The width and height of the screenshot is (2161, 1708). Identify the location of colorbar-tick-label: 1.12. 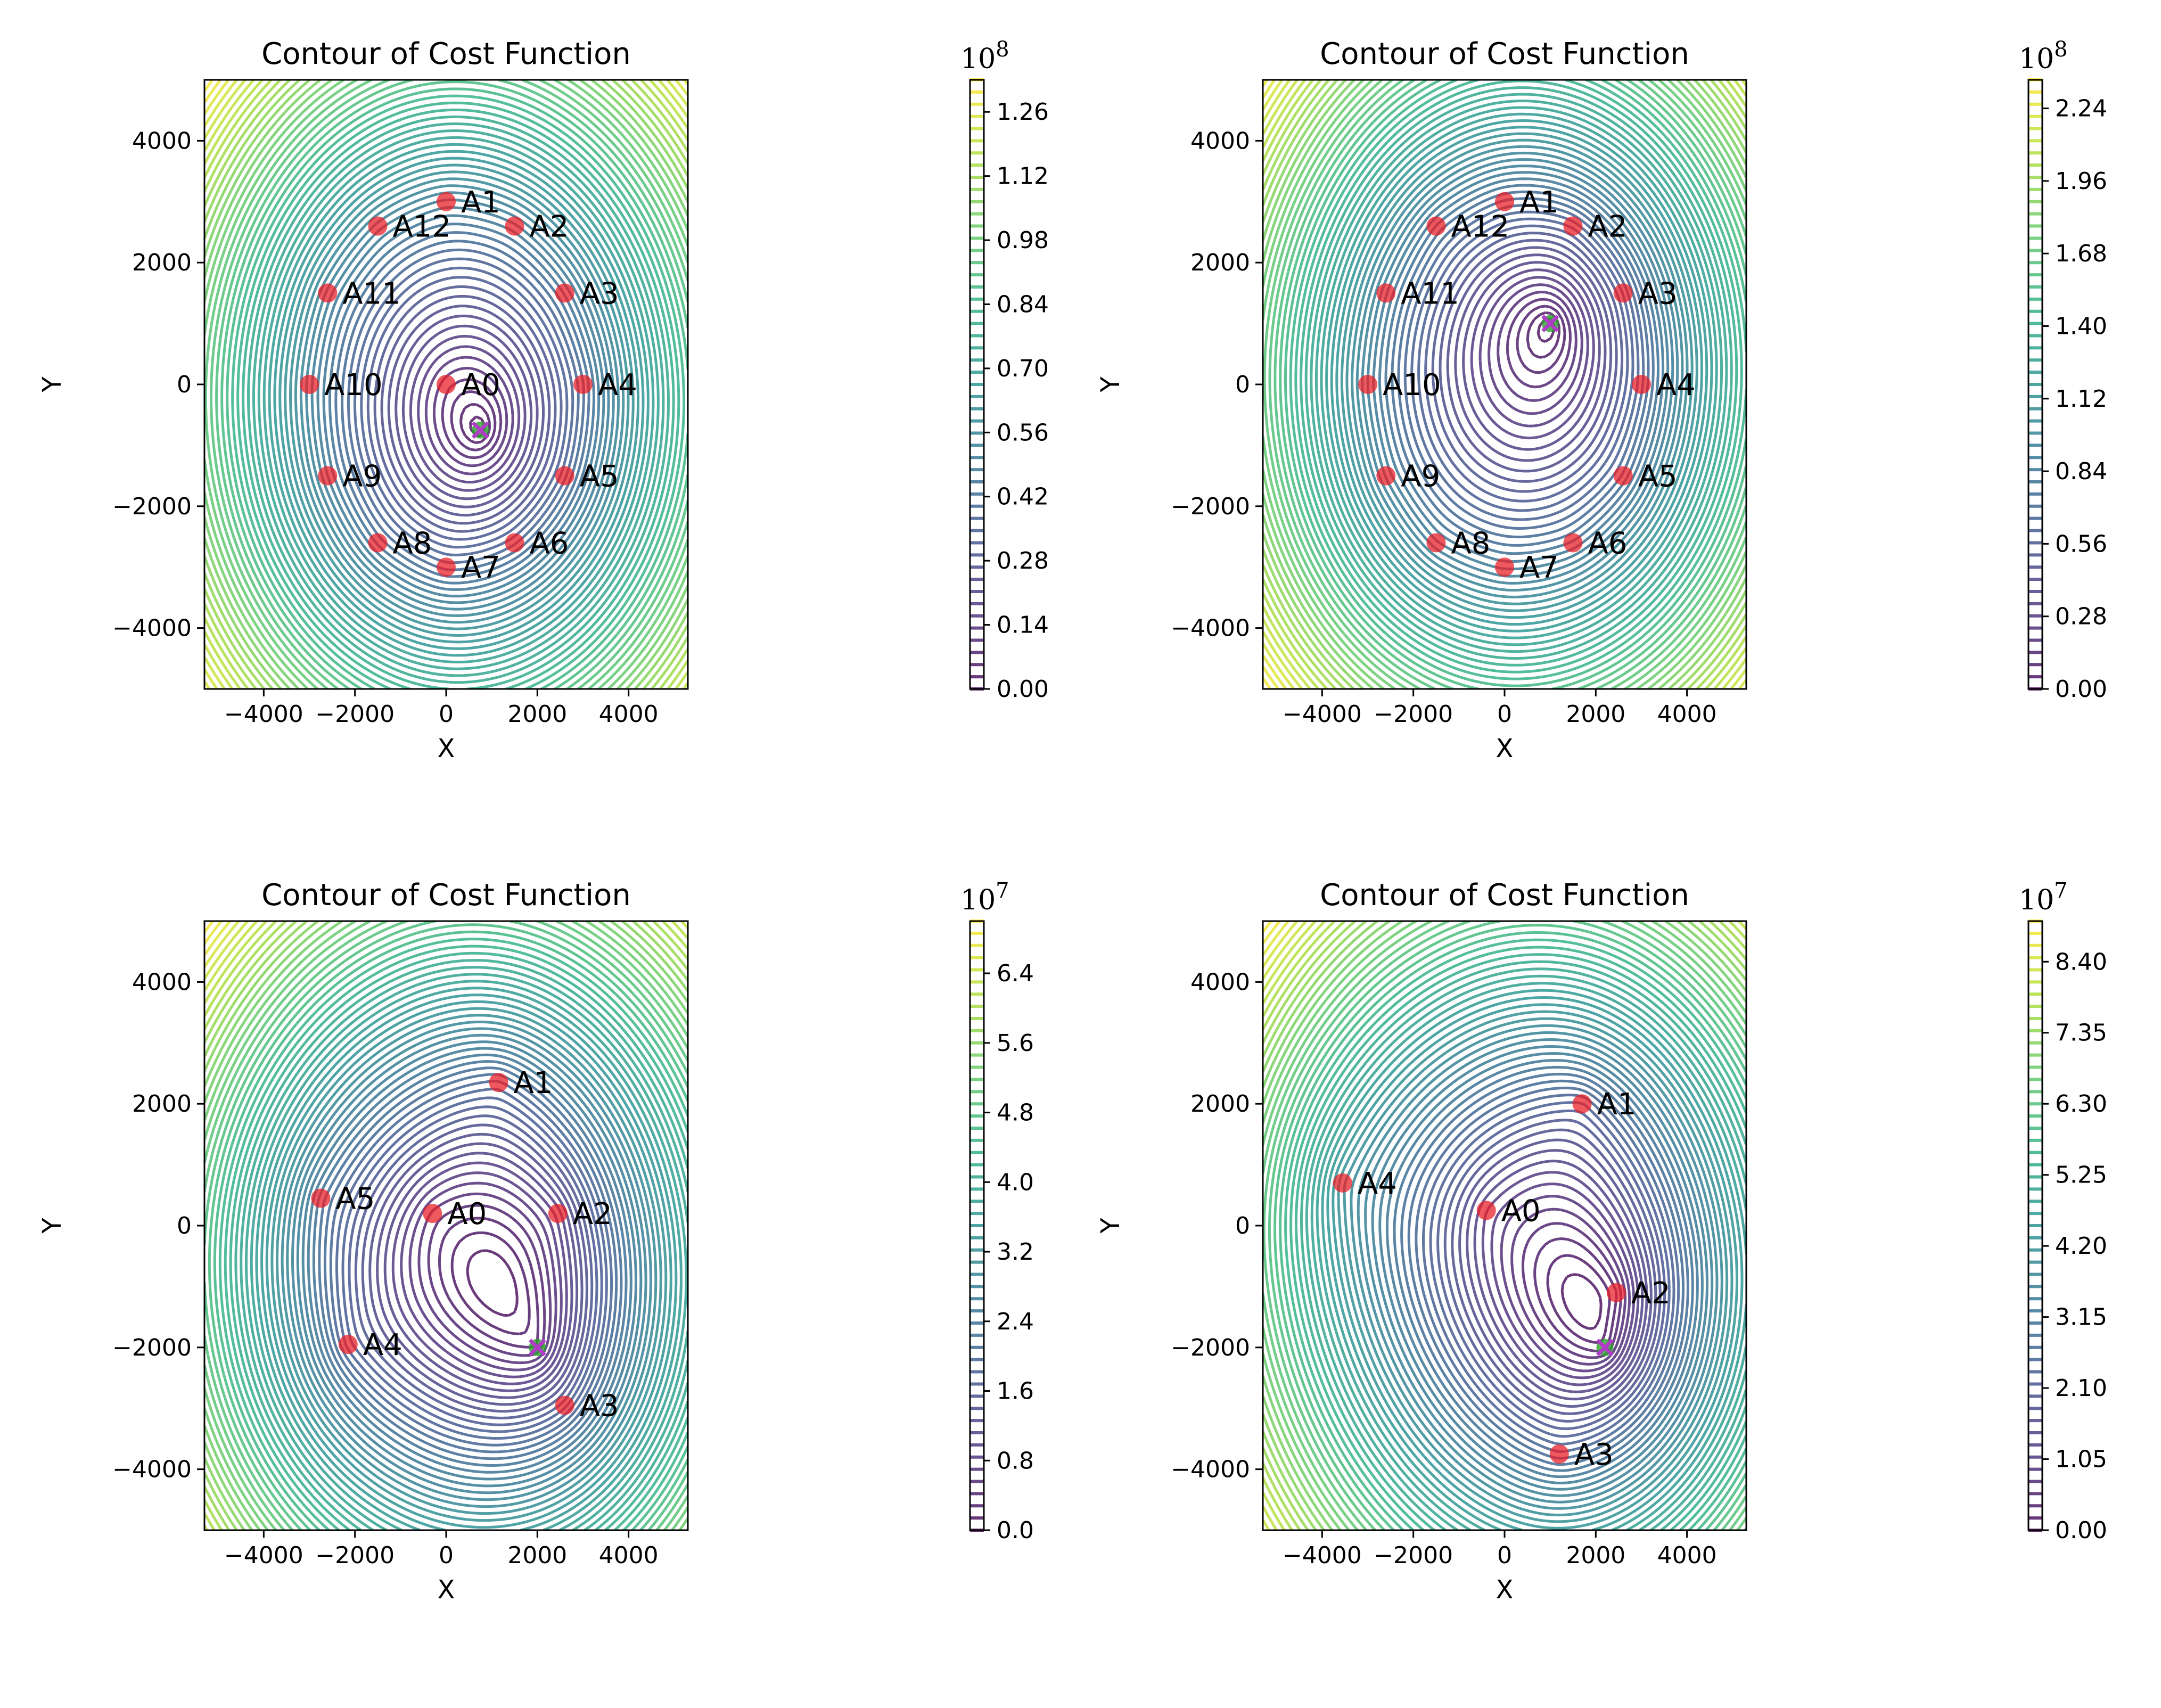
(2081, 399).